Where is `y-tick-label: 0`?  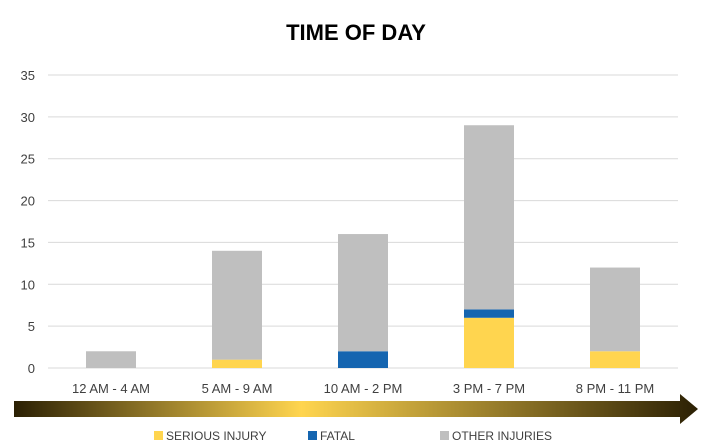 y-tick-label: 0 is located at coordinates (31, 368).